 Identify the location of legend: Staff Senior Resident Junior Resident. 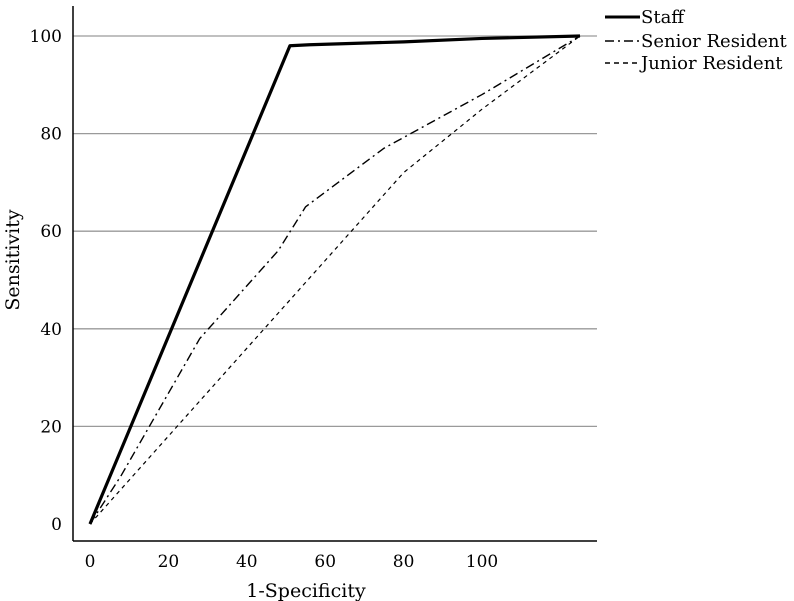
(696, 40).